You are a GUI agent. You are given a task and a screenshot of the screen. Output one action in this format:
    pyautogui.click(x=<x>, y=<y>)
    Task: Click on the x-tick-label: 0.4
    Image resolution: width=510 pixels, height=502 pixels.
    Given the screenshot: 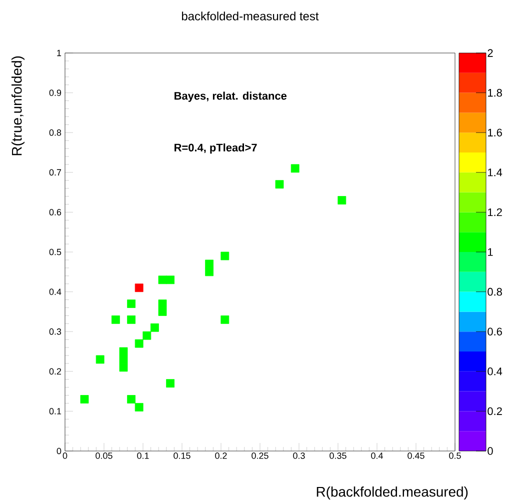 What is the action you would take?
    pyautogui.click(x=377, y=455)
    